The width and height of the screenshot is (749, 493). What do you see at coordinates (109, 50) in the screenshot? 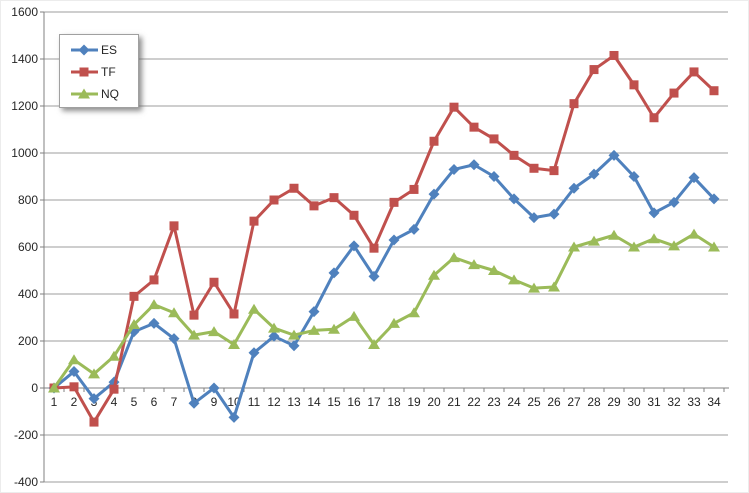
I see `legend-label-es: ES` at bounding box center [109, 50].